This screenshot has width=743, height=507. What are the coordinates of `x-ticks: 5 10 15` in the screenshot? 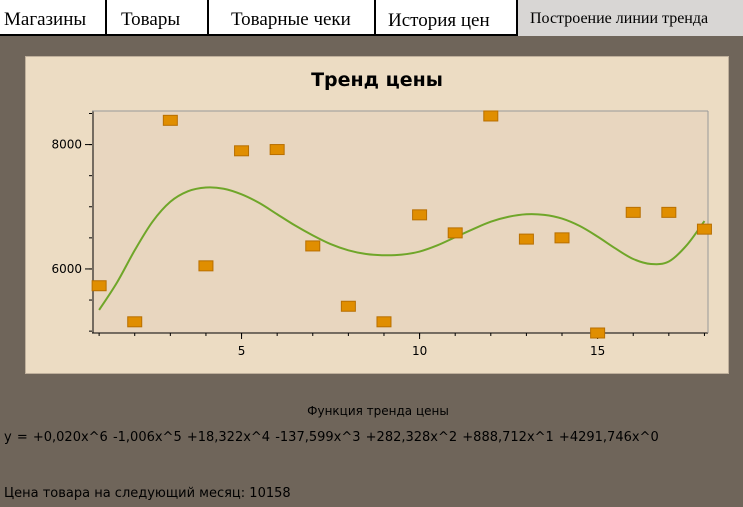 It's located at (401, 345).